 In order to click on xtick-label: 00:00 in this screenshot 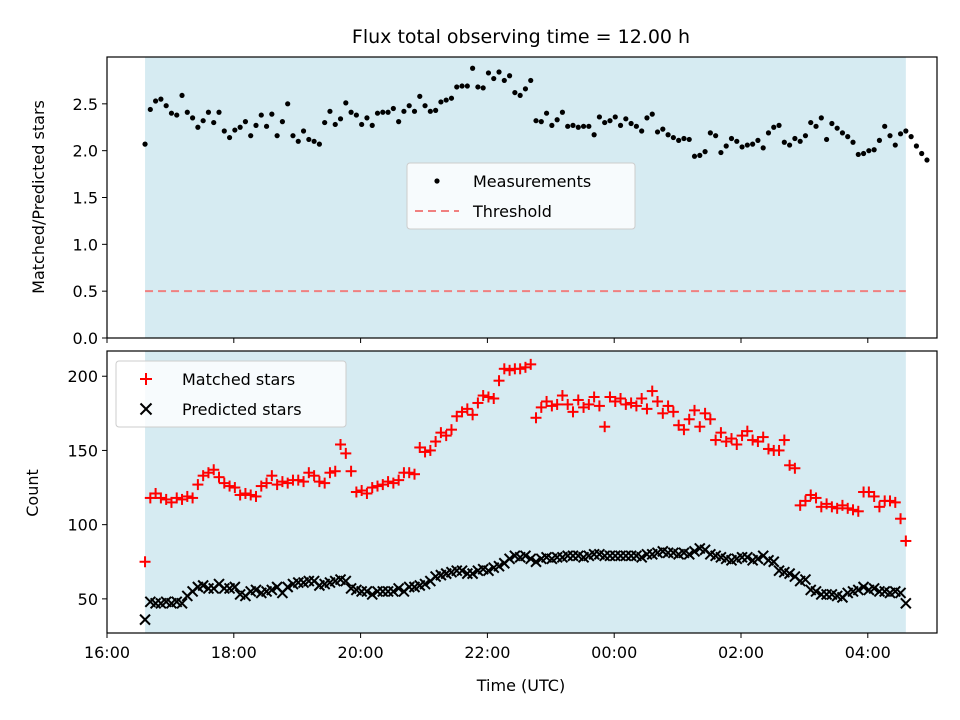, I will do `click(614, 652)`.